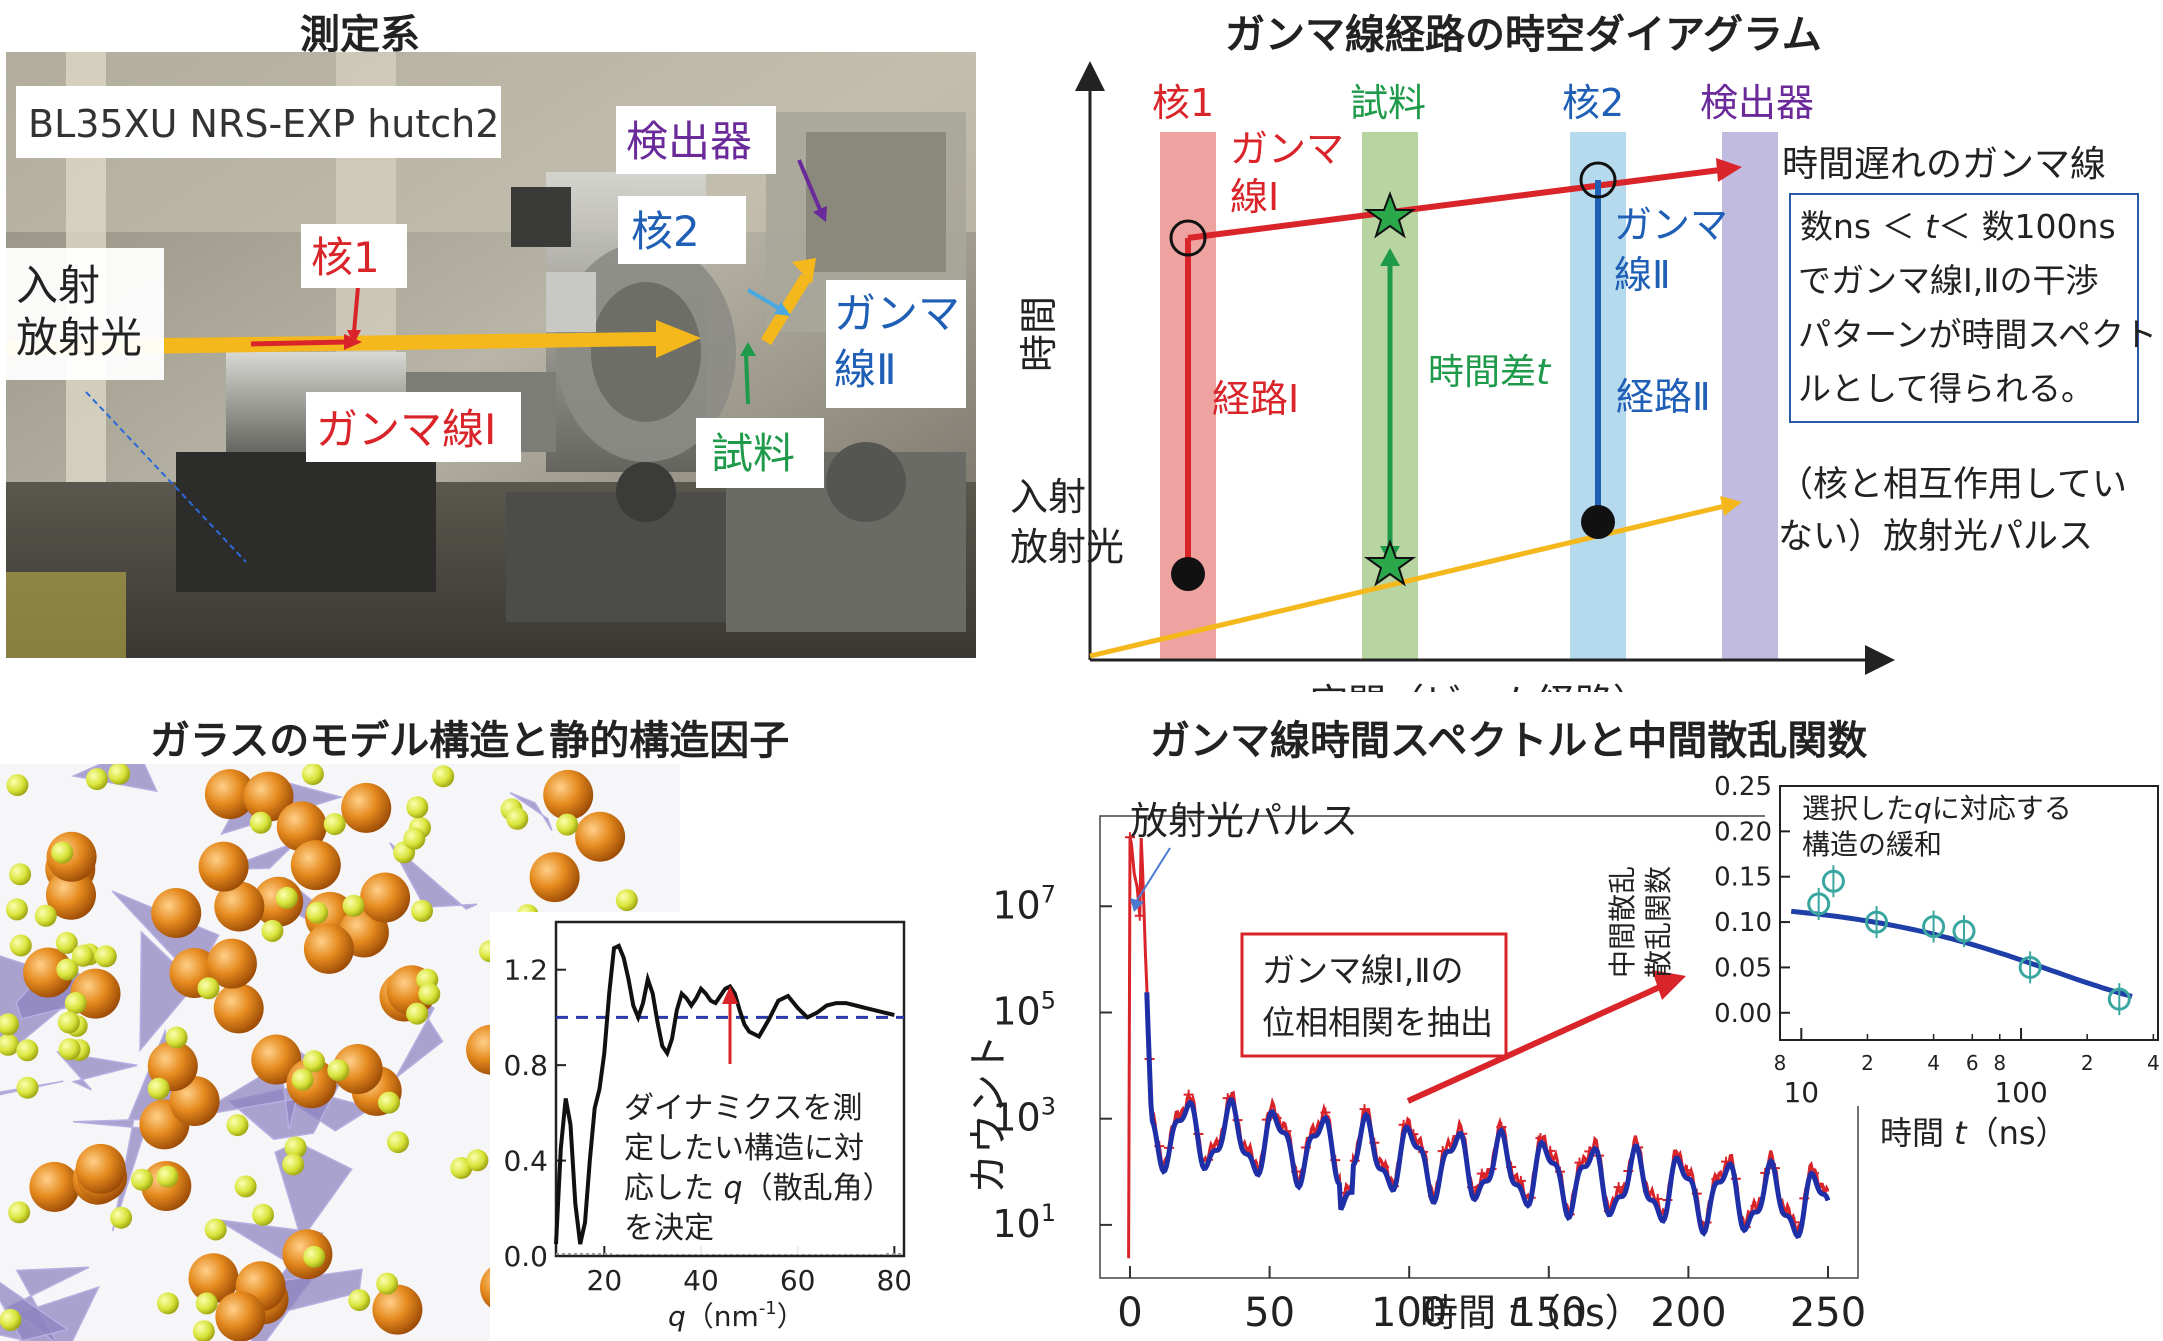 This screenshot has height=1341, width=2163. What do you see at coordinates (1872, 844) in the screenshot?
I see `inset-title-line2: 構造の緩和` at bounding box center [1872, 844].